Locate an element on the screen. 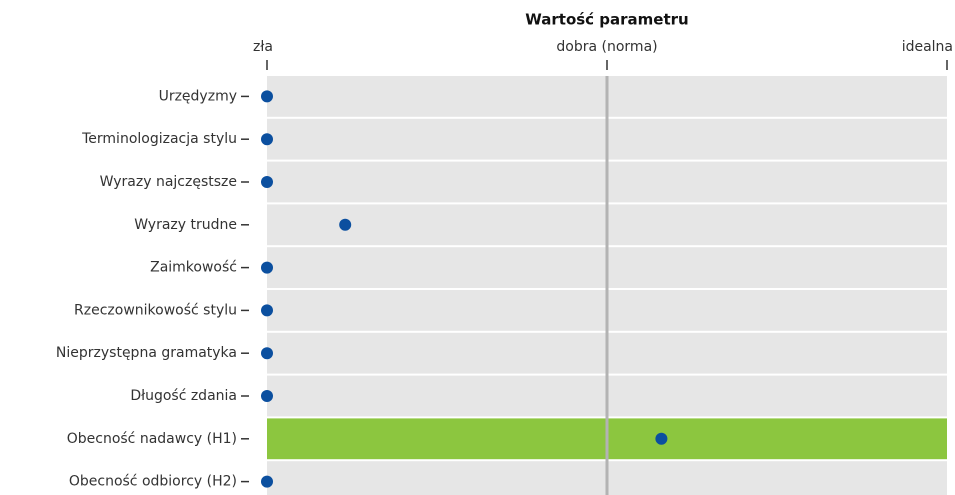 This screenshot has width=955, height=495. x-tick-label: zła is located at coordinates (263, 47).